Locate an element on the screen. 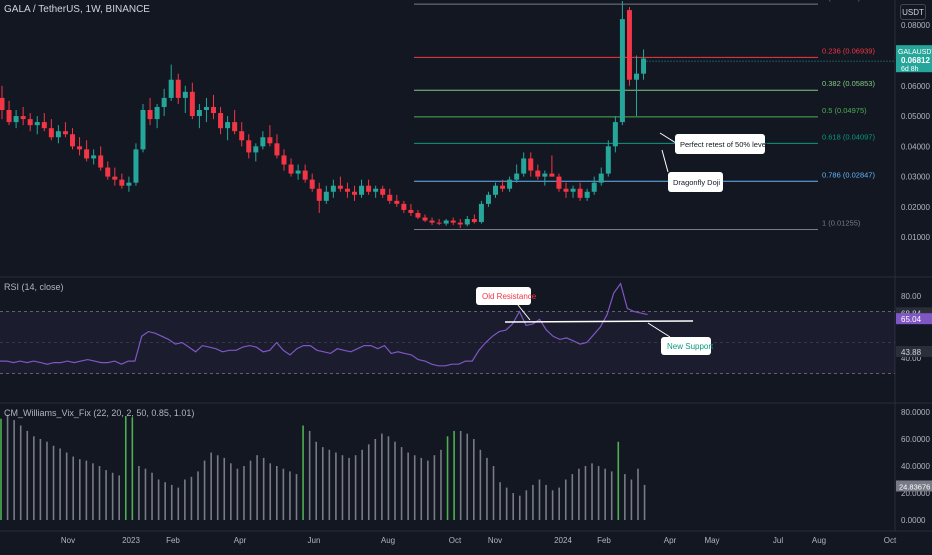 This screenshot has width=932, height=555. doji-box is located at coordinates (695, 182).